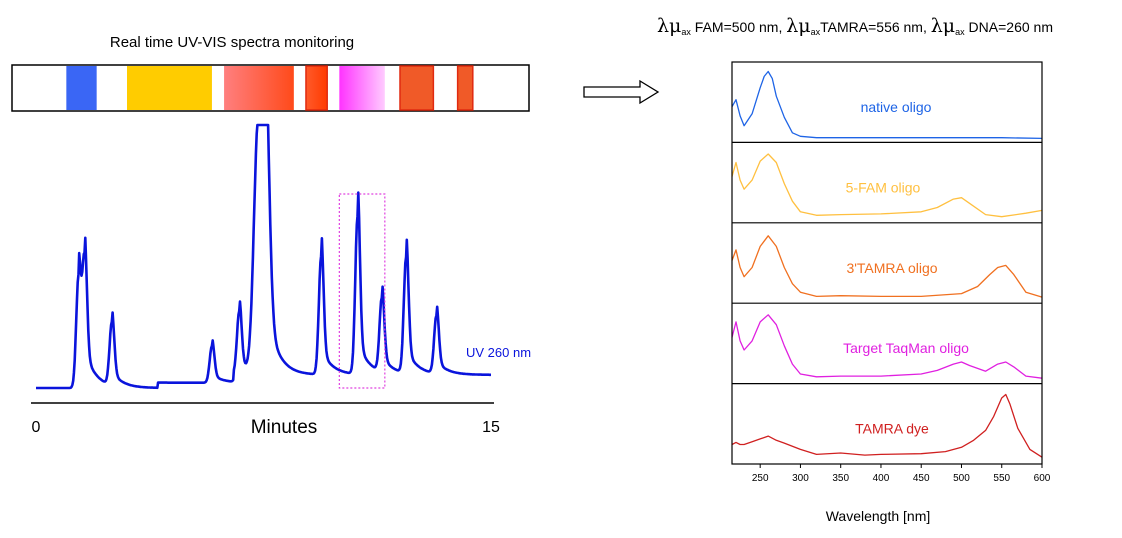 This screenshot has width=1122, height=538. What do you see at coordinates (232, 42) in the screenshot?
I see `chromatogram-title: Real time UV-VIS spectra monitoring` at bounding box center [232, 42].